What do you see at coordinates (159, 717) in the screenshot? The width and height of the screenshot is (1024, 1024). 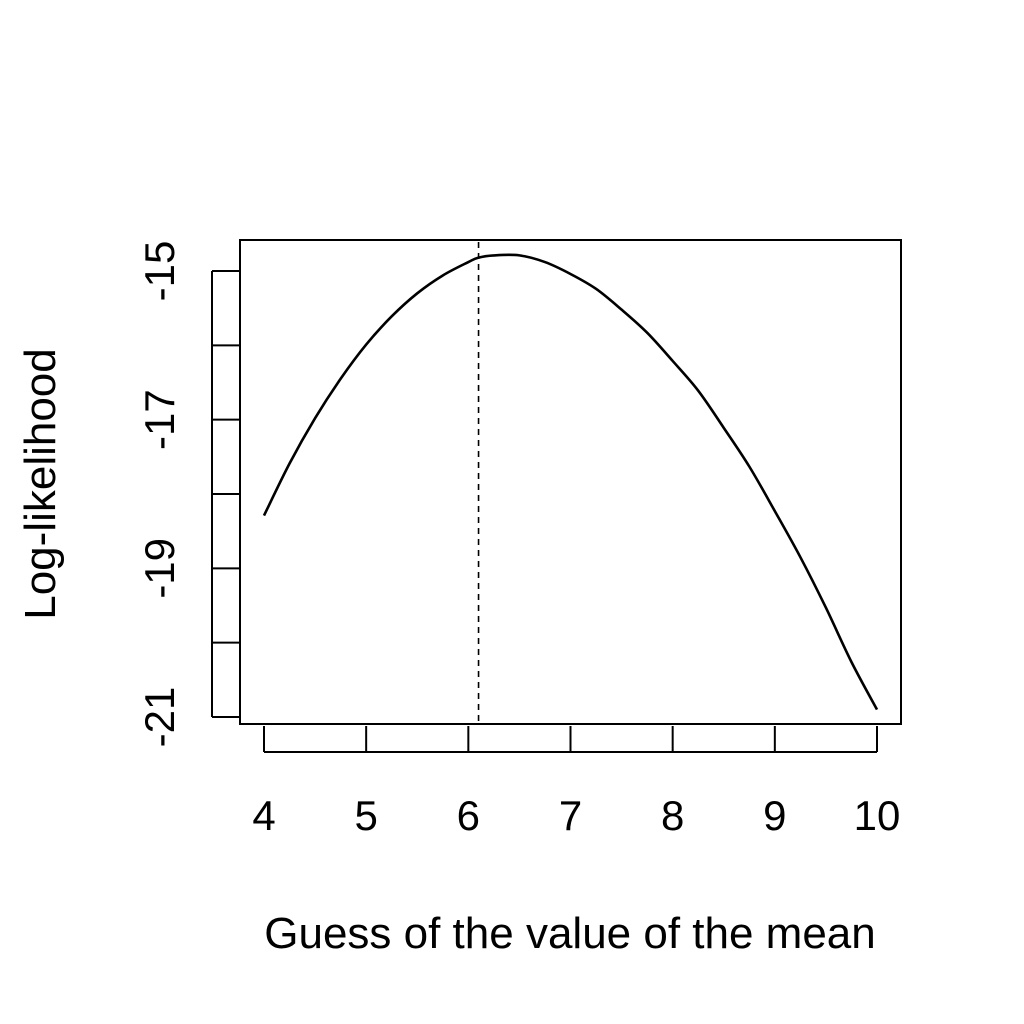 I see `y-tick-label: -21` at bounding box center [159, 717].